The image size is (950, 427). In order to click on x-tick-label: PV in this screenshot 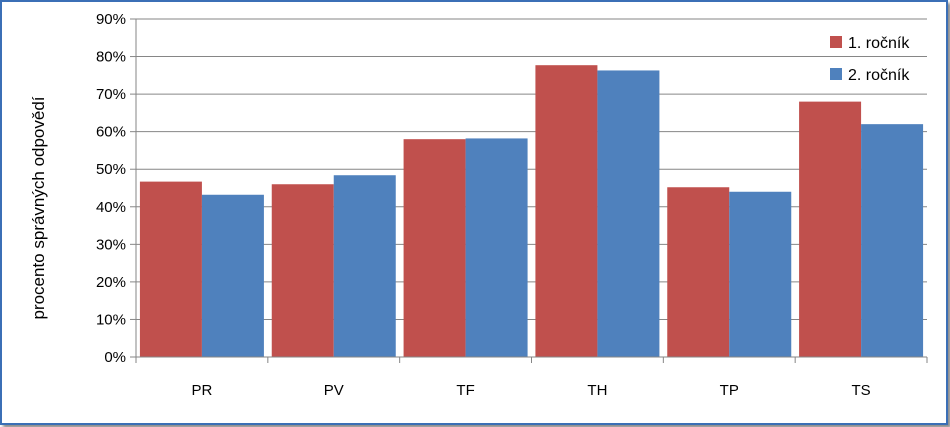, I will do `click(334, 390)`.